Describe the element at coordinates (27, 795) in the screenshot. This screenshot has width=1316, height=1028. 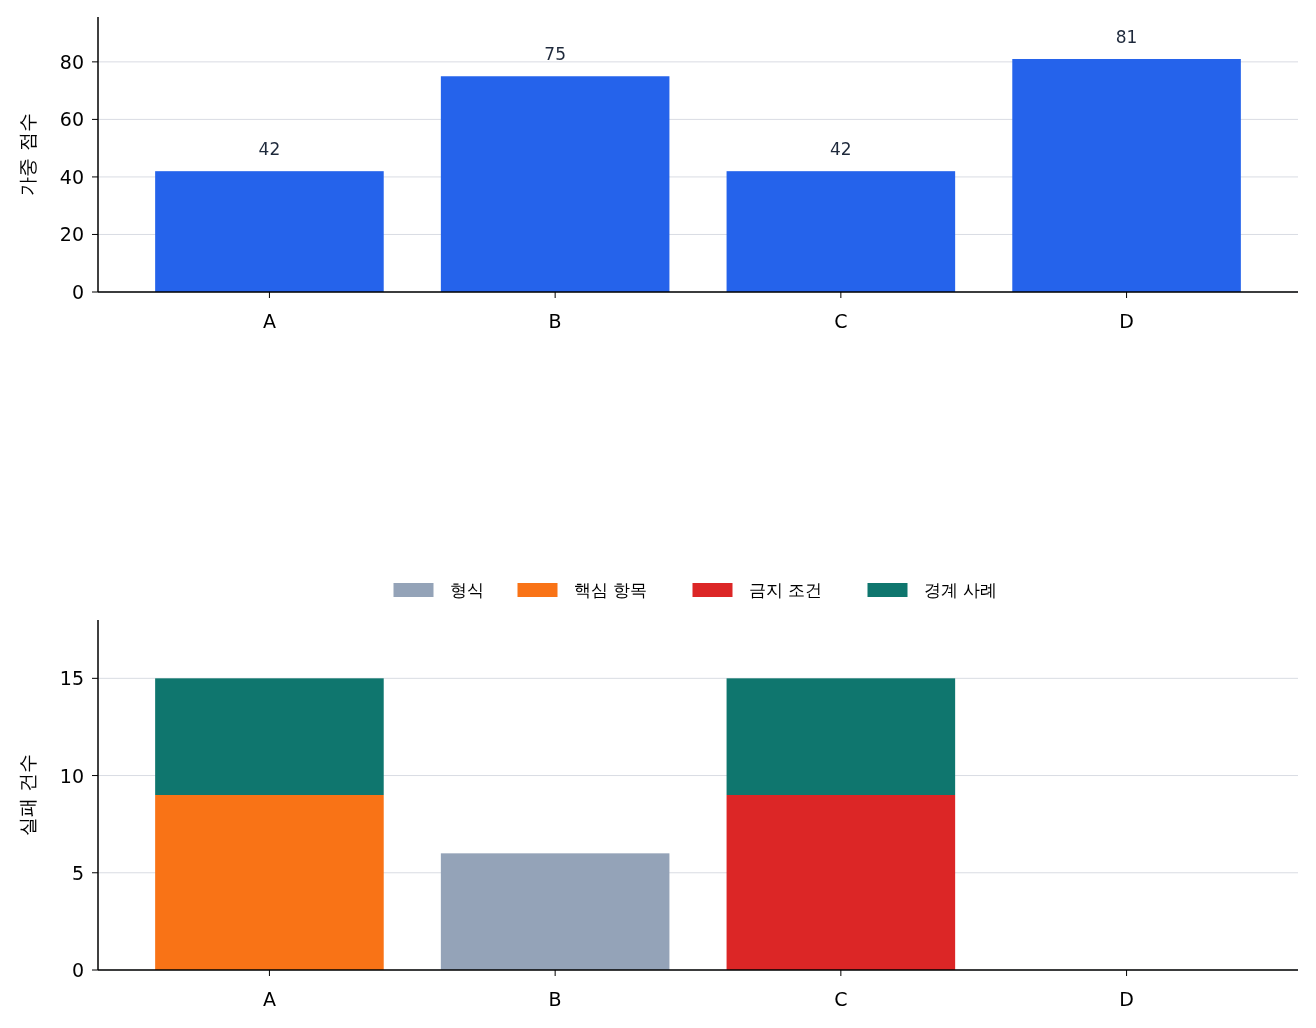
I see `y-axis-title: 실패 건수` at that location.